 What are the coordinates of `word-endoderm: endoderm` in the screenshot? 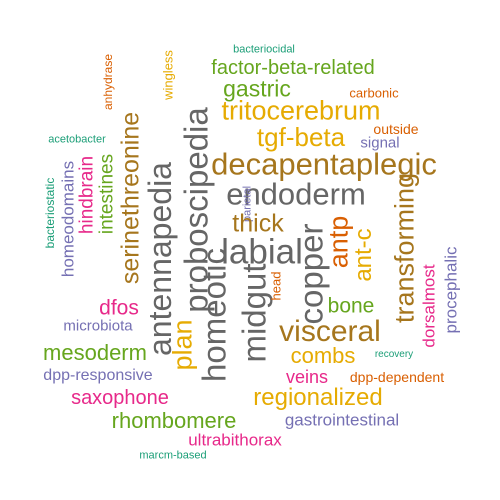 It's located at (296, 194).